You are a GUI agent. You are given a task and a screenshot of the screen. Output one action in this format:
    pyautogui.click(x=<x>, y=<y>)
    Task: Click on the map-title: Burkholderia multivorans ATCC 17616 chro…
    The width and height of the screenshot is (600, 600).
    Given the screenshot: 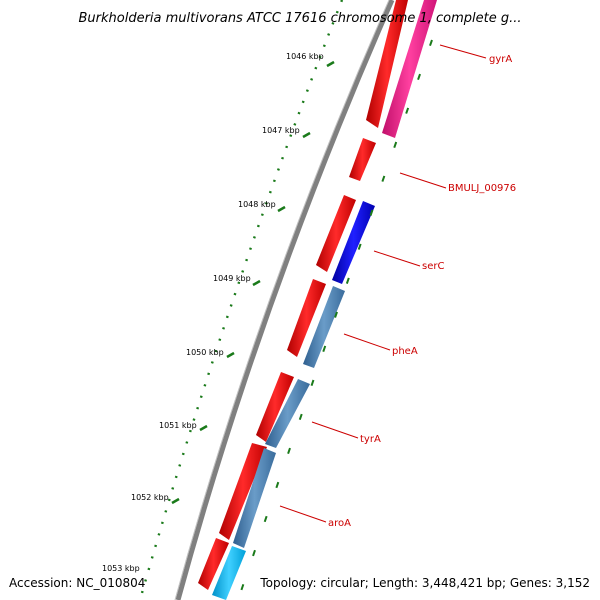 What is the action you would take?
    pyautogui.click(x=300, y=18)
    